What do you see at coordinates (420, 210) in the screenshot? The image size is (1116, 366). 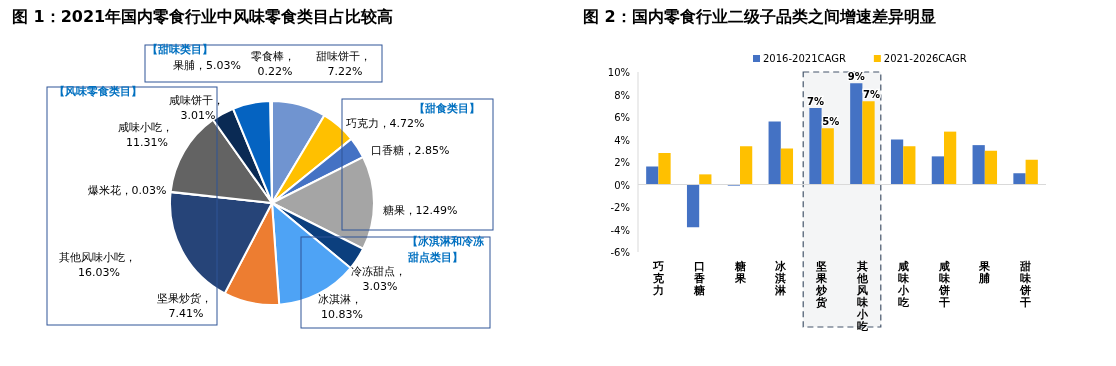 I see `slice-label: 糖果，12.49%` at bounding box center [420, 210].